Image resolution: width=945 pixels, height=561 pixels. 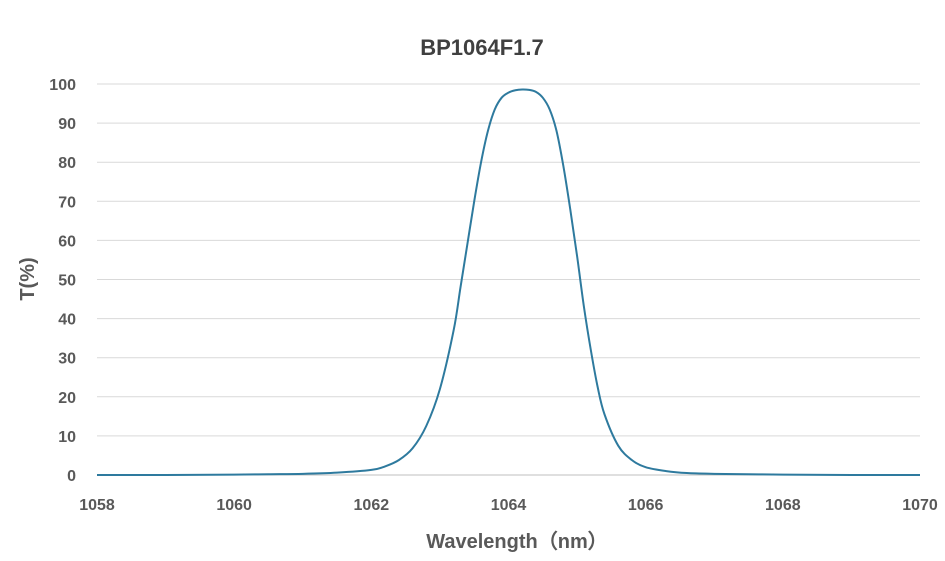 I want to click on x-tick-label: 1064, so click(x=509, y=505).